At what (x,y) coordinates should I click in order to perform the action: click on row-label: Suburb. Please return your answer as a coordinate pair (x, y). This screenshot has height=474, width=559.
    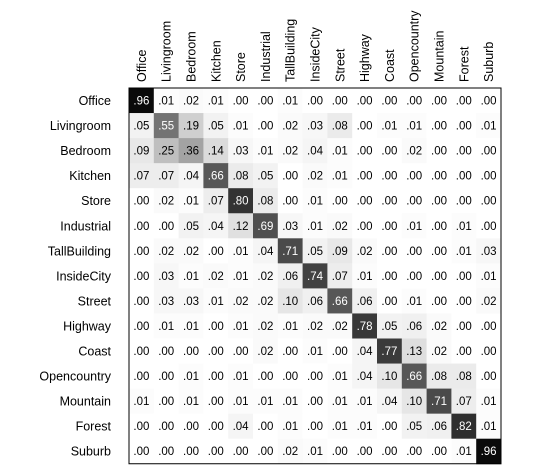
    Looking at the image, I should click on (91, 452).